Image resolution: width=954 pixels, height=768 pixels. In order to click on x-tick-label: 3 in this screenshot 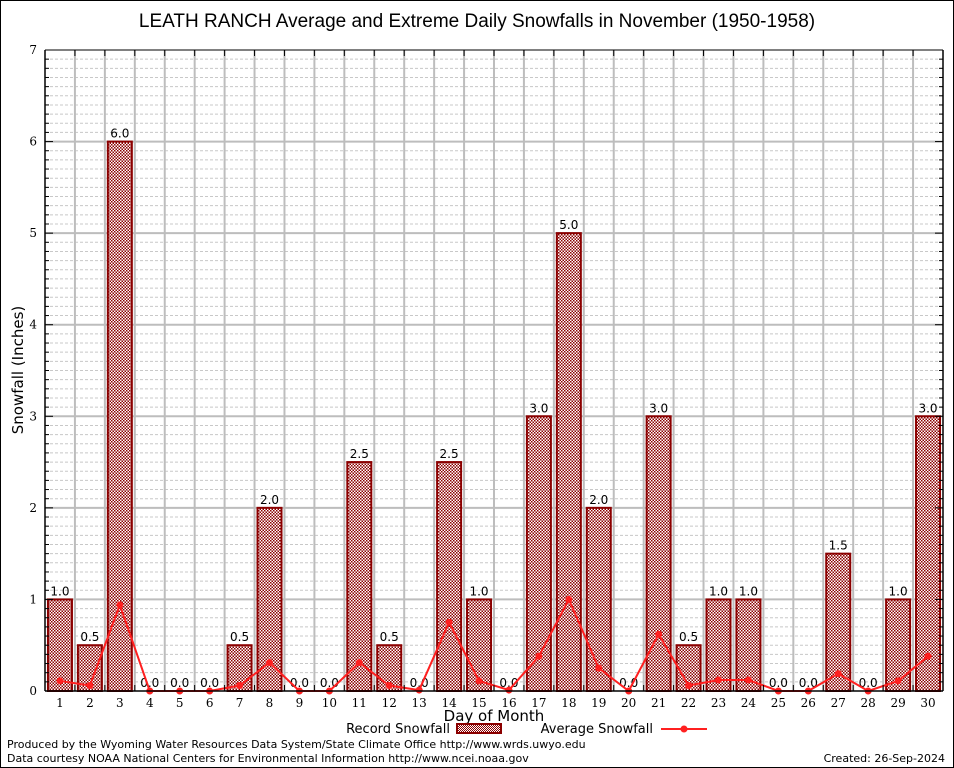, I will do `click(120, 703)`.